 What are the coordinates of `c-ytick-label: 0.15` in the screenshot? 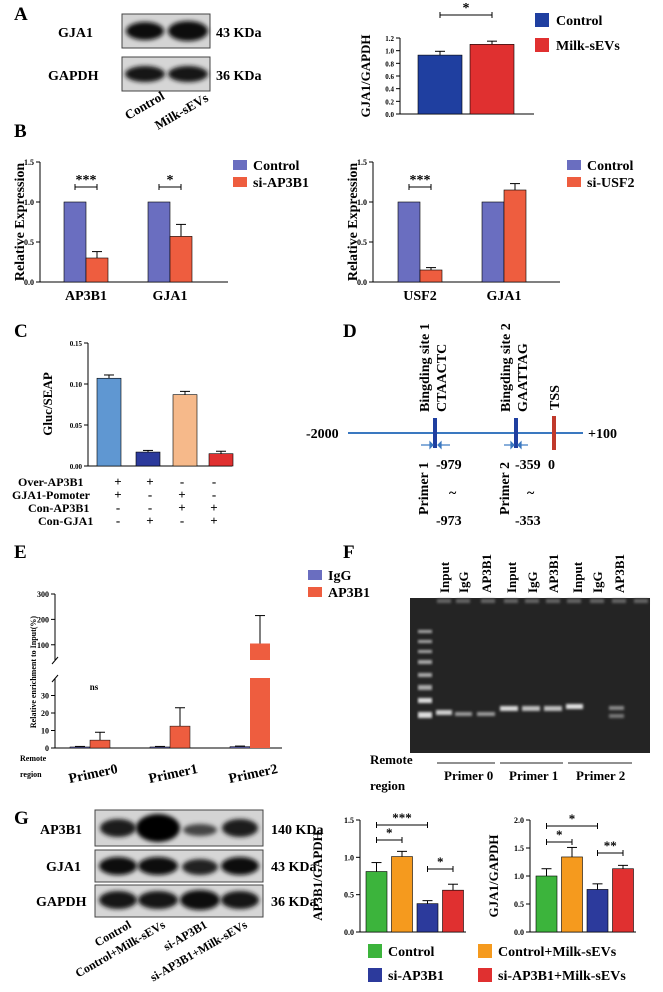 It's located at (76, 344).